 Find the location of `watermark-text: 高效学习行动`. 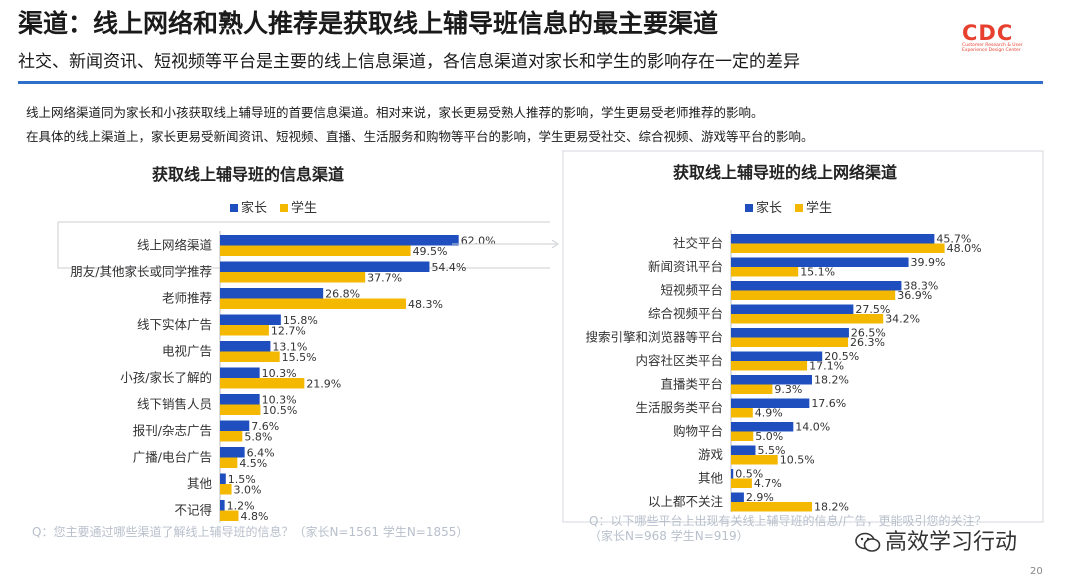

watermark-text: 高效学习行动 is located at coordinates (951, 542).